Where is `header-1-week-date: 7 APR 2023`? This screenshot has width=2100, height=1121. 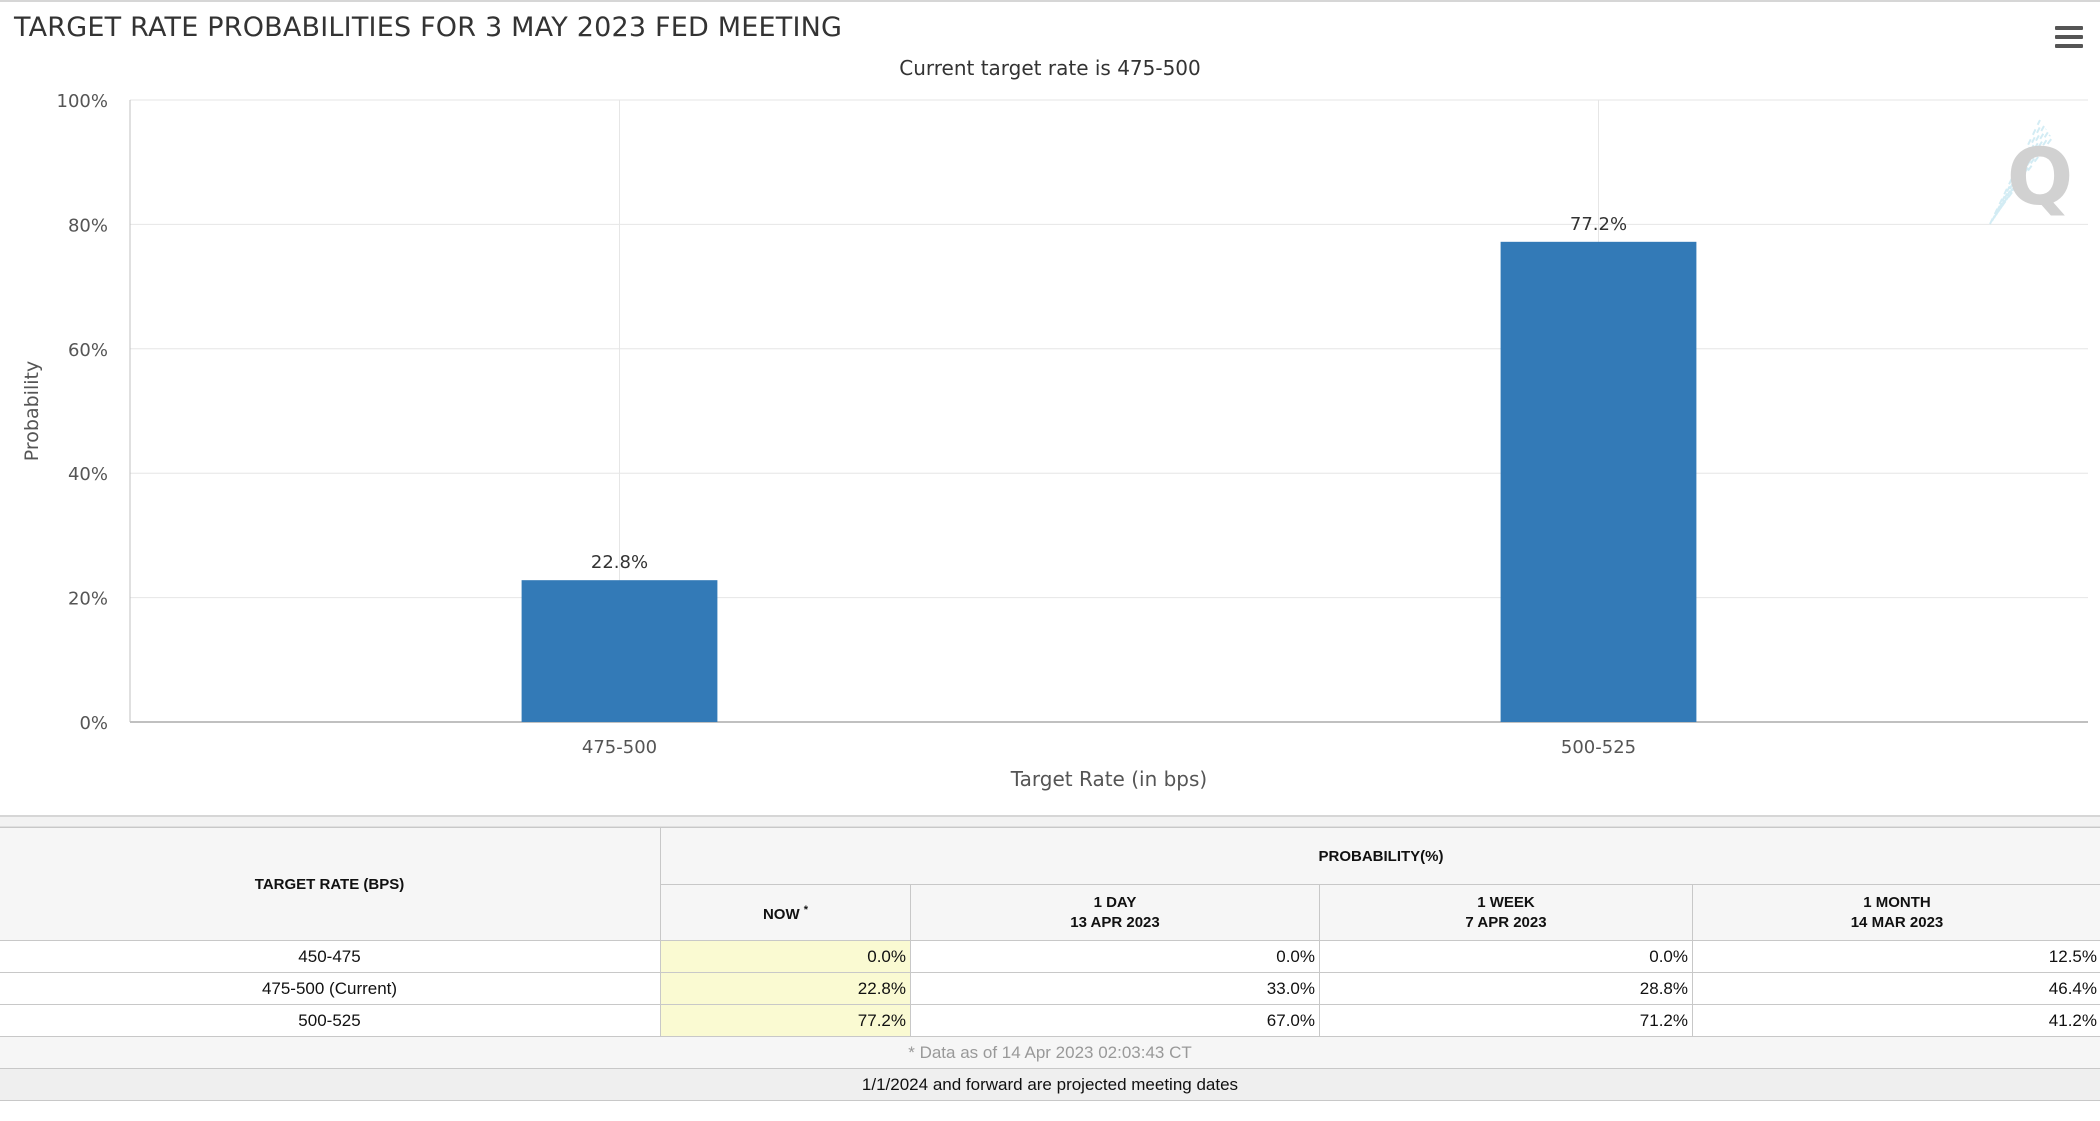 header-1-week-date: 7 APR 2023 is located at coordinates (1506, 922).